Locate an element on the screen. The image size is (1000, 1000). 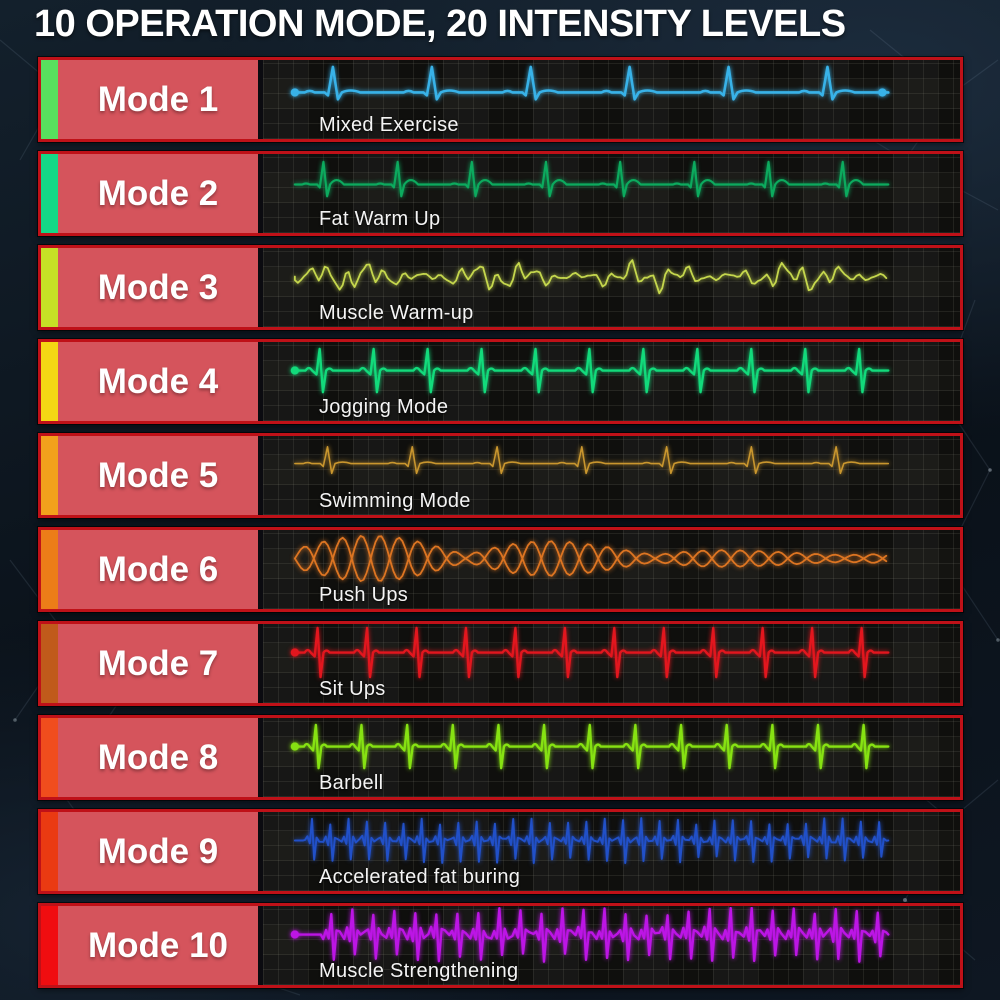
mode-name: Barbell is located at coordinates (351, 783).